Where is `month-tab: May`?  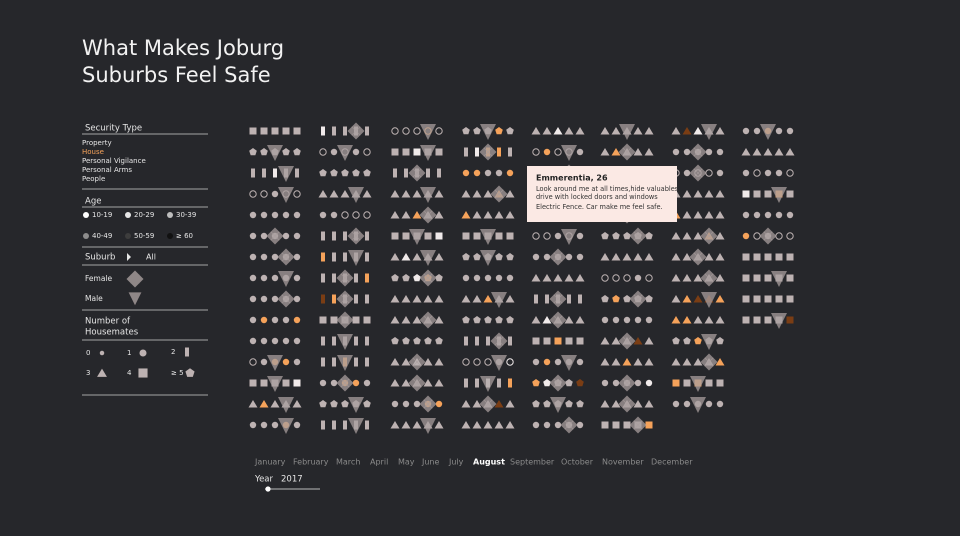 month-tab: May is located at coordinates (406, 462).